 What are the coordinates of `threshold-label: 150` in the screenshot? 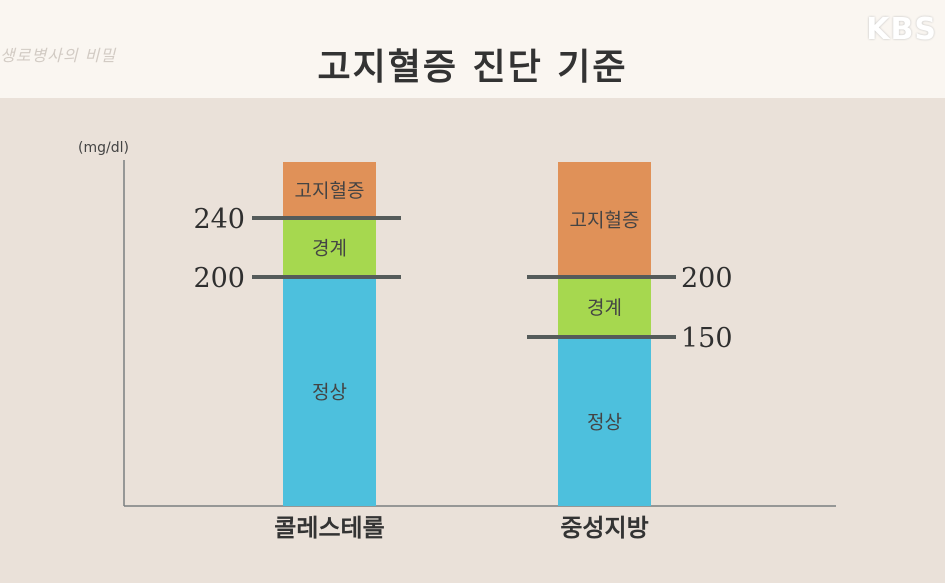 It's located at (707, 338).